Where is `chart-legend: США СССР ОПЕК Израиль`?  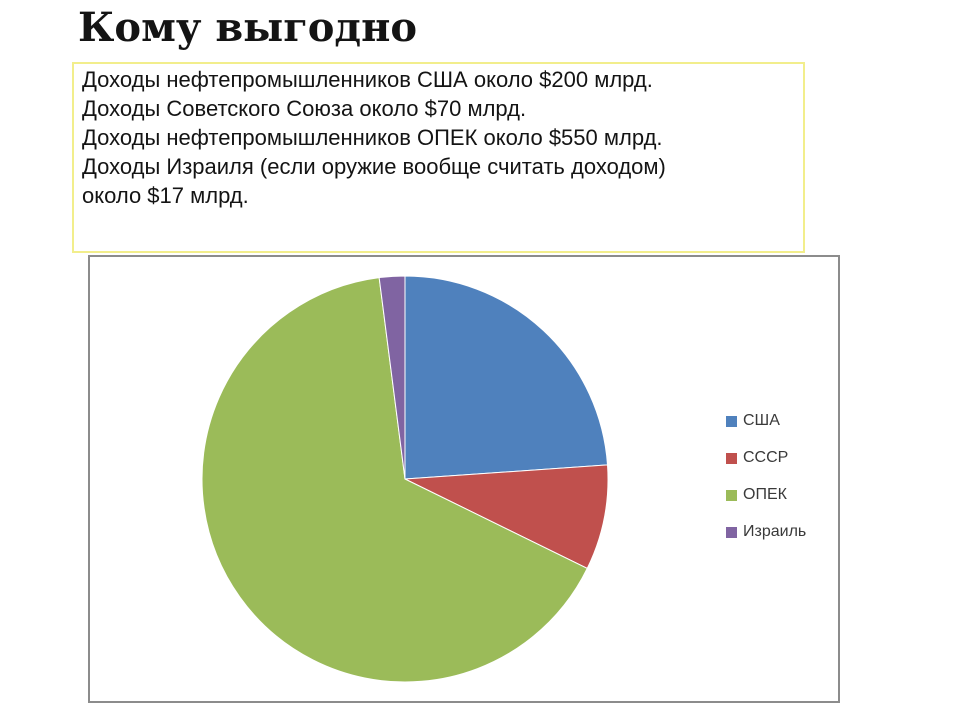
chart-legend: США СССР ОПЕК Израиль is located at coordinates (766, 476).